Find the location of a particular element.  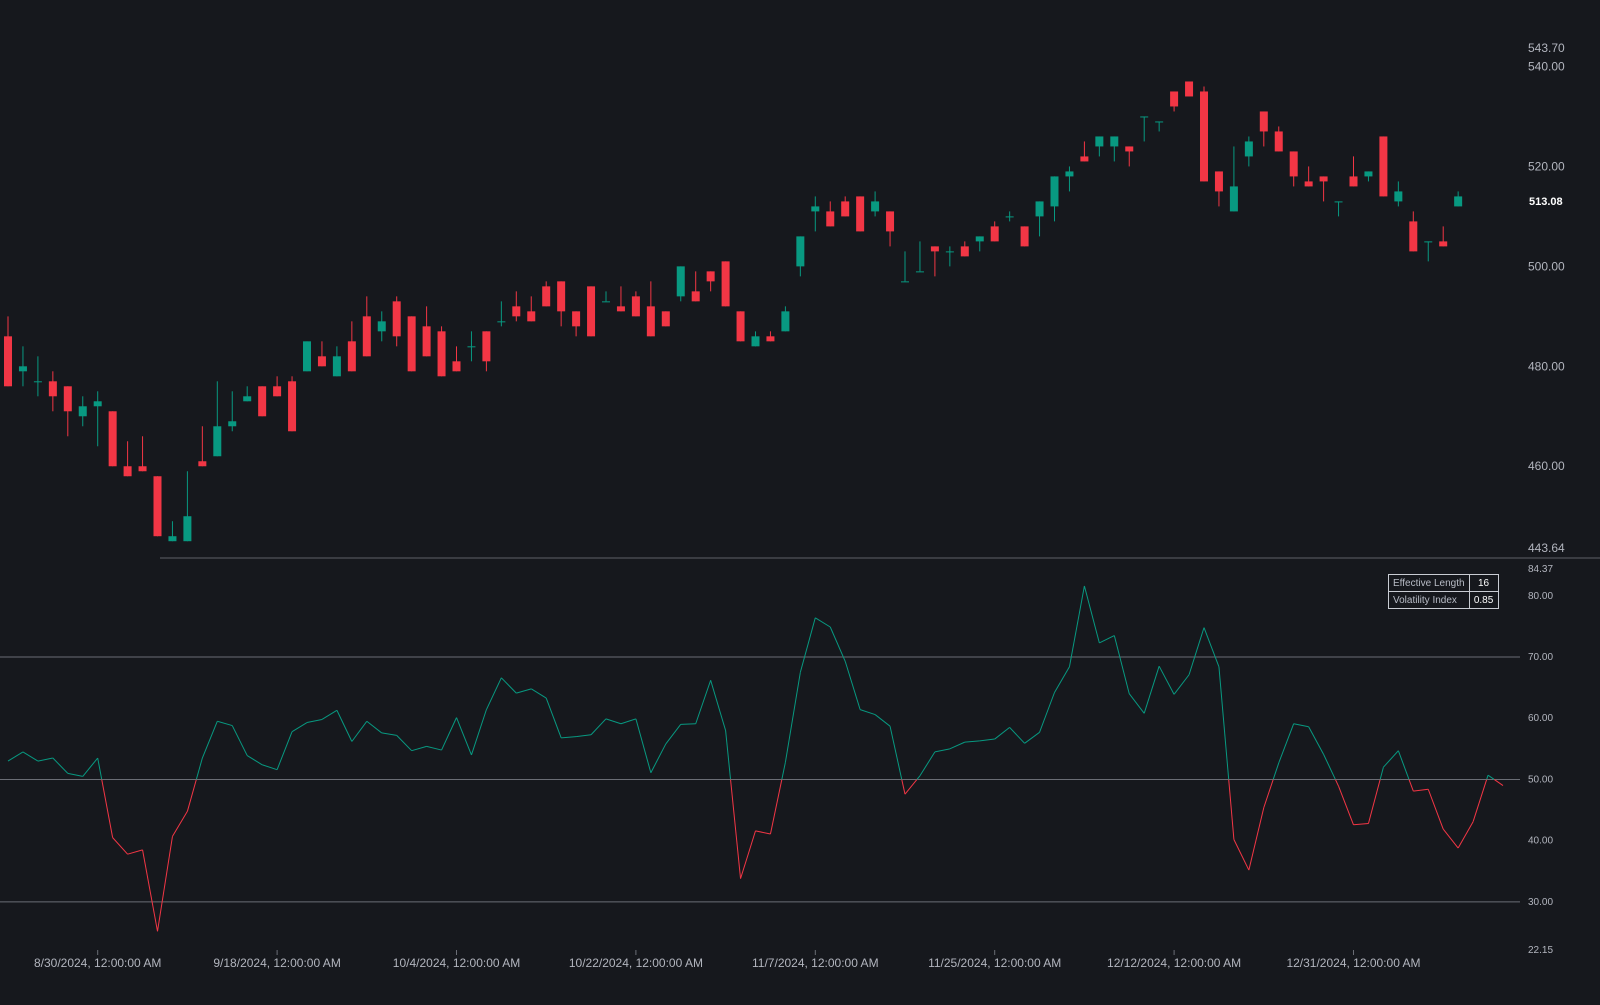

oscillator-axis-bottom-label: 22.15 is located at coordinates (1540, 950).